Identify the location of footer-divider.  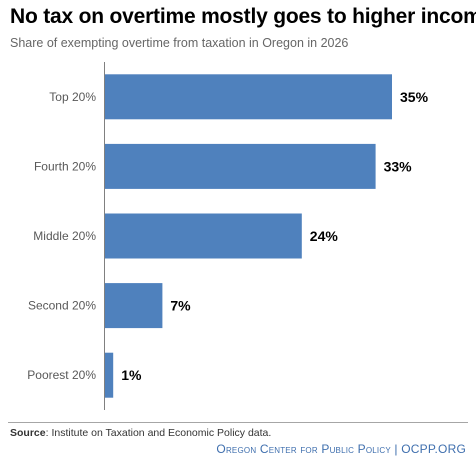
(238, 422).